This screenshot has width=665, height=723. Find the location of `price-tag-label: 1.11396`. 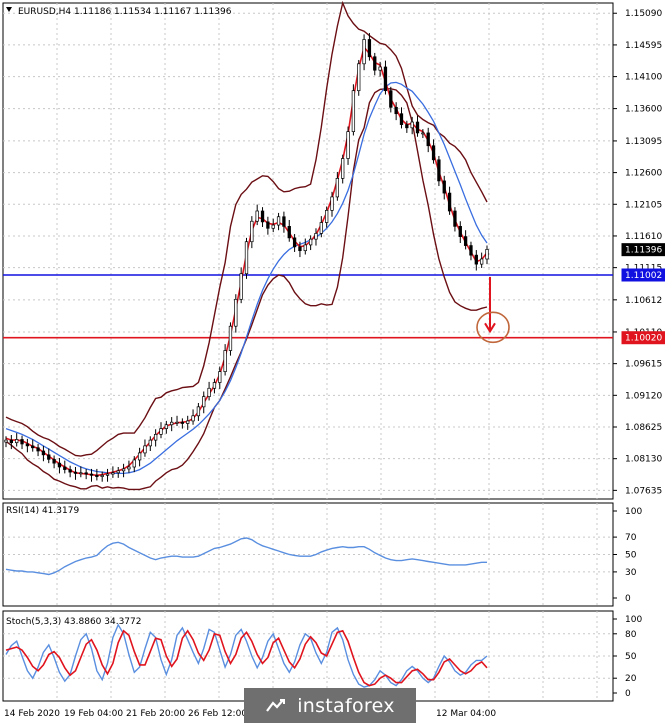

price-tag-label: 1.11396 is located at coordinates (643, 251).